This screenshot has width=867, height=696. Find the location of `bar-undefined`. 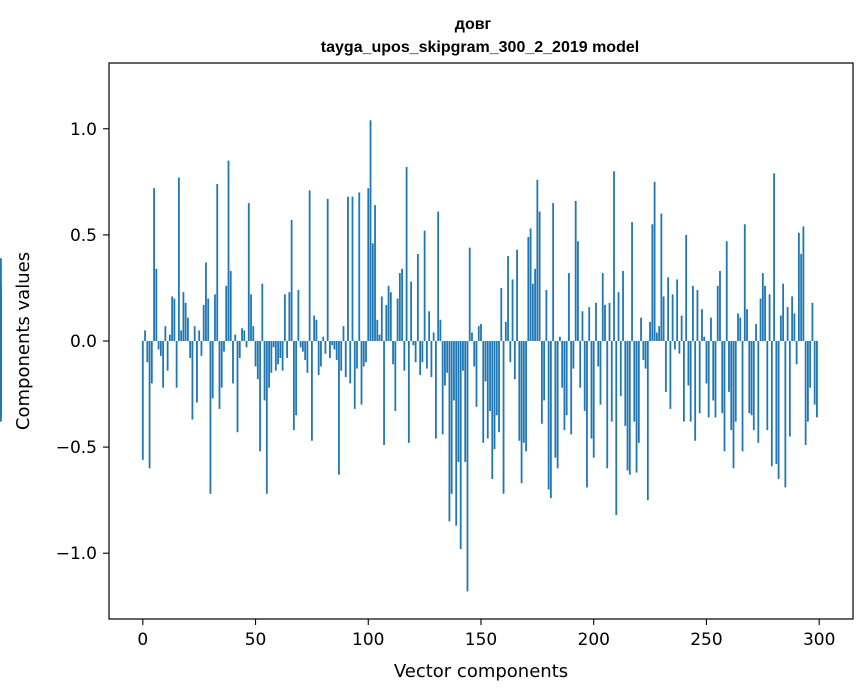

bar-undefined is located at coordinates (1, 378).